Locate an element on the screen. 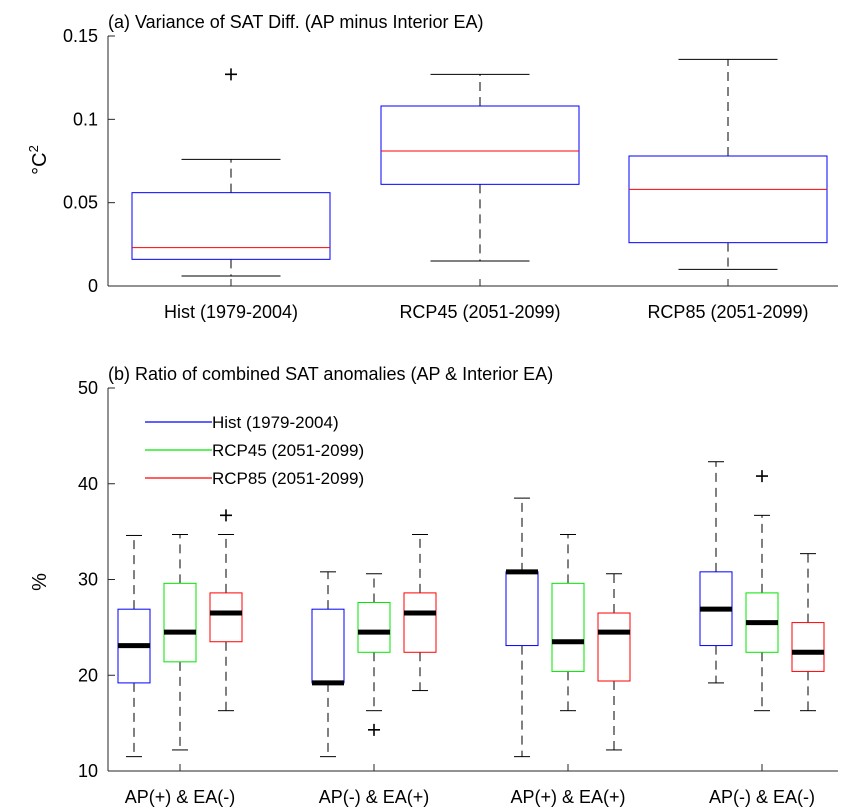 This screenshot has height=811, width=846. legend-label-2: RCP85 (2051-2099) is located at coordinates (288, 478).